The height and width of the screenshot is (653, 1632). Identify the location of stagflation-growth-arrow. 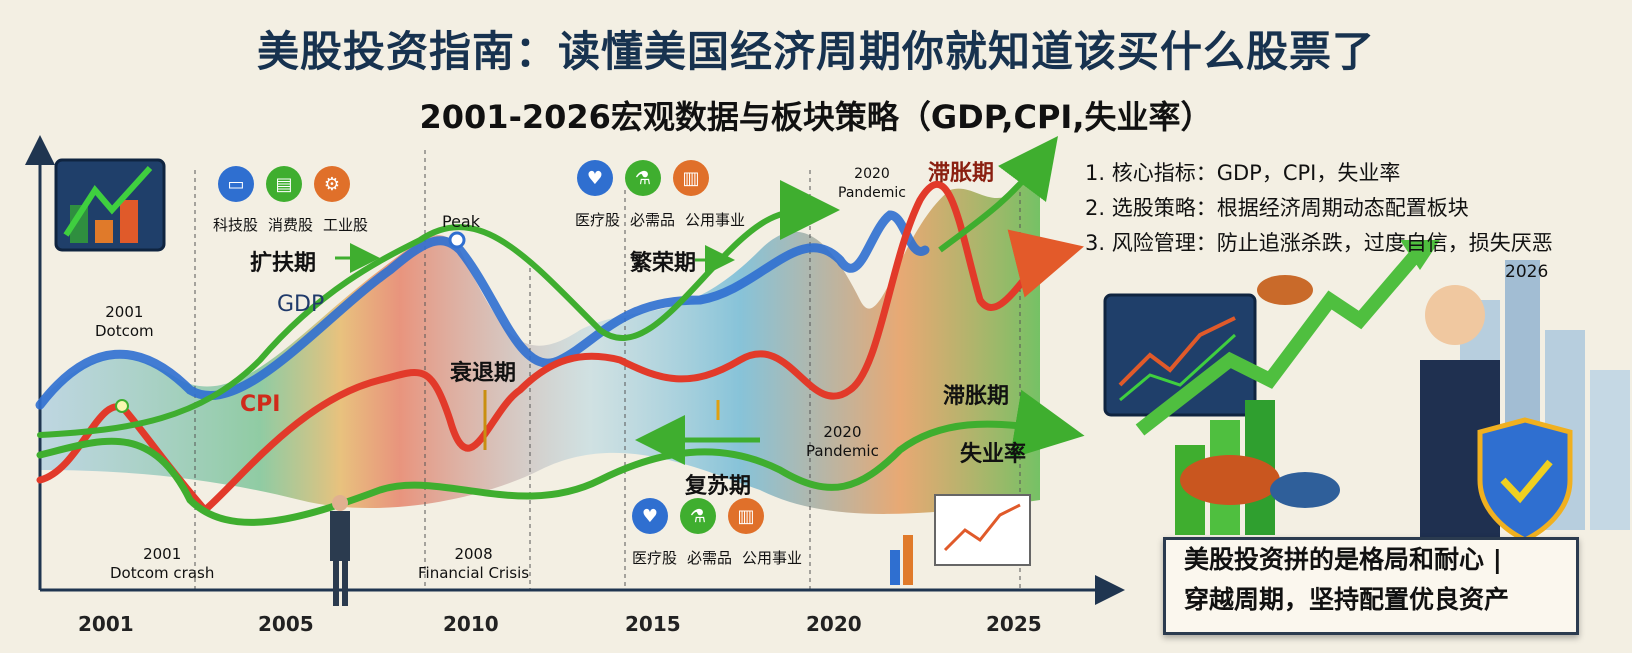
(998, 194).